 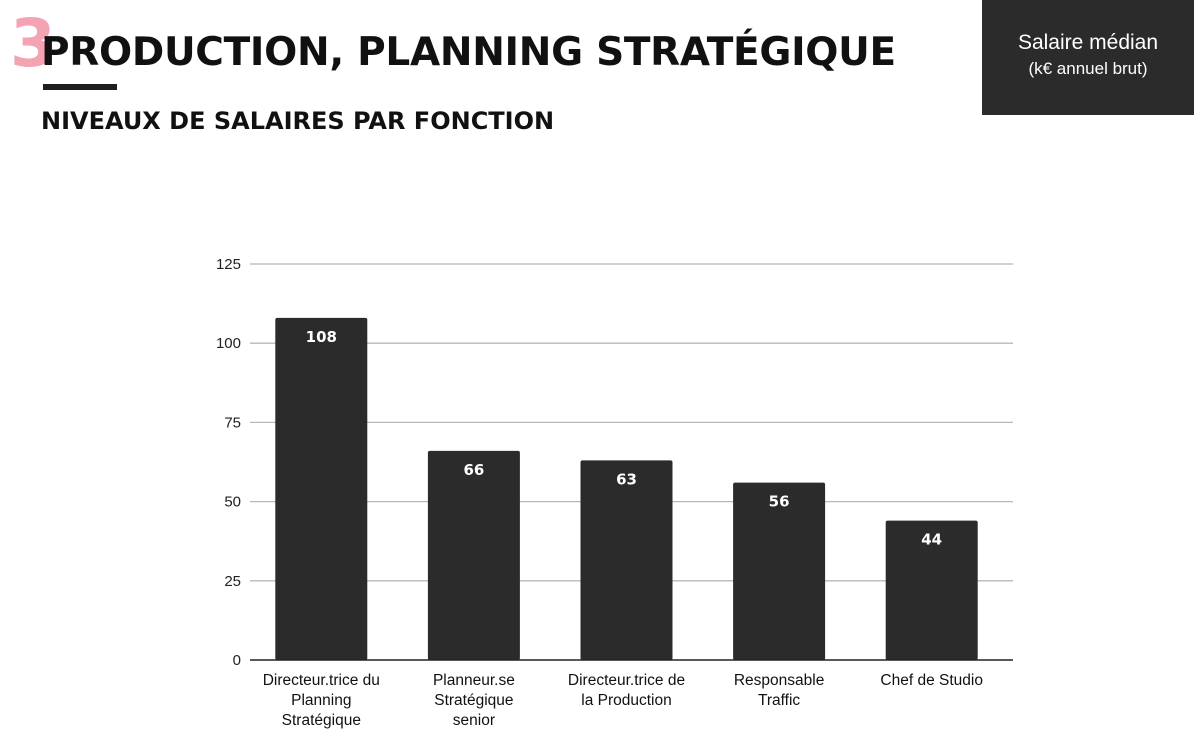 I want to click on x-tick-label: Planneur.se Stratégique senior, so click(x=474, y=700).